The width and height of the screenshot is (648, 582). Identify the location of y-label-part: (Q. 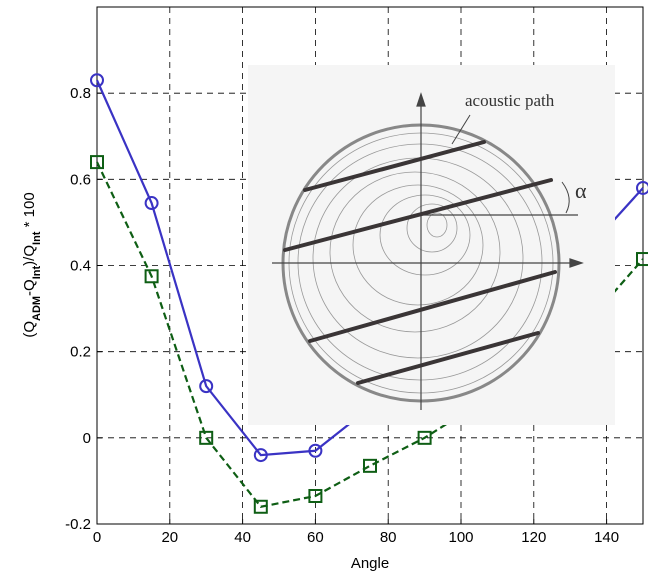
(29, 329).